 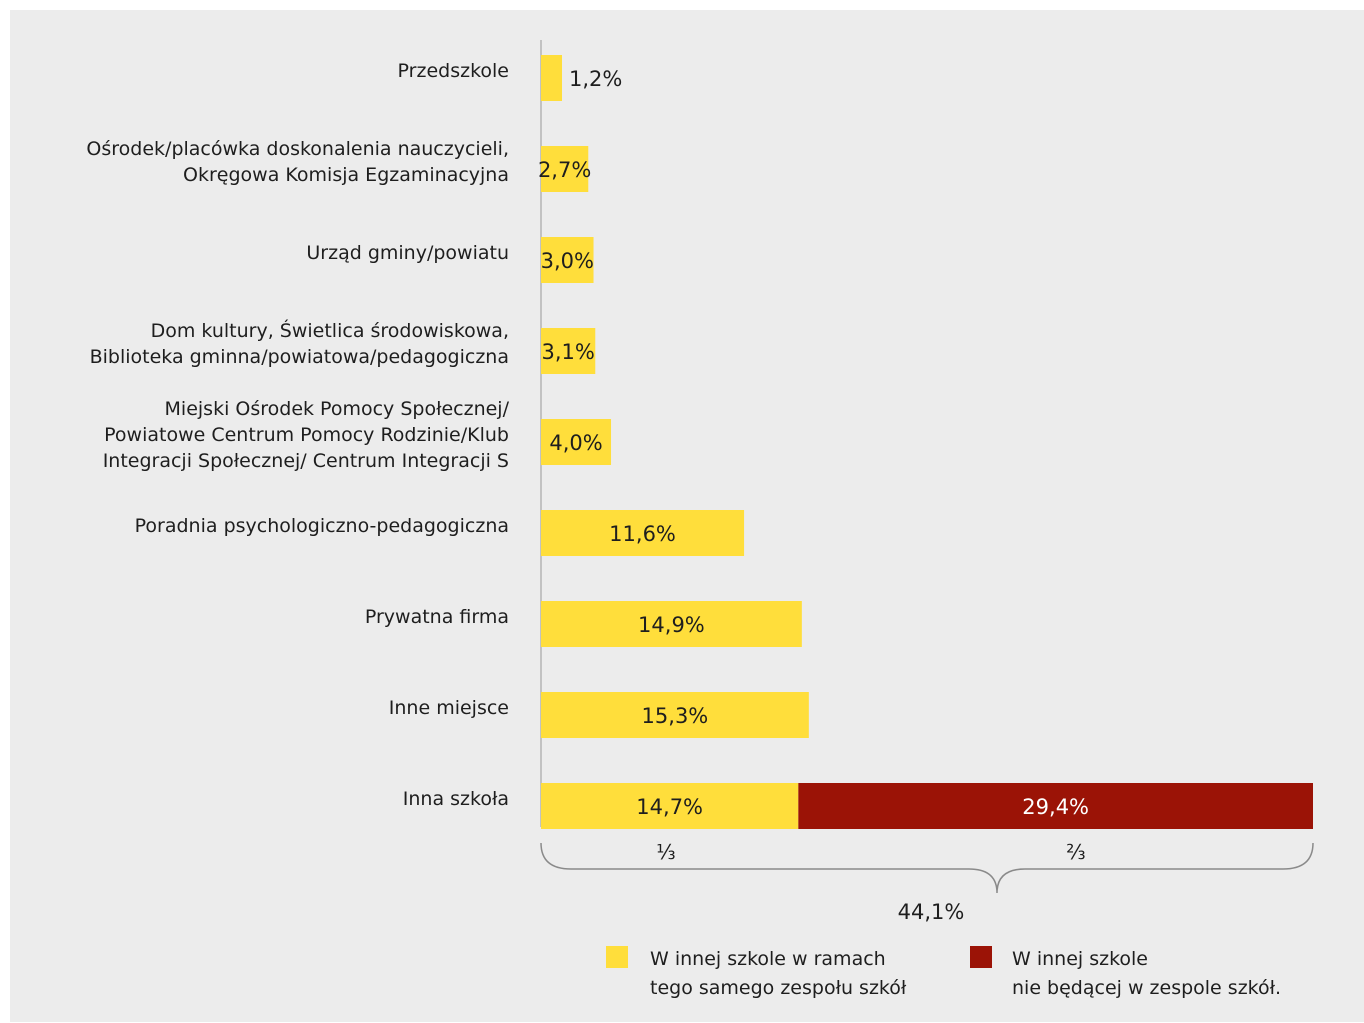 What do you see at coordinates (778, 988) in the screenshot?
I see `legend-label: tego samego zespołu szkół` at bounding box center [778, 988].